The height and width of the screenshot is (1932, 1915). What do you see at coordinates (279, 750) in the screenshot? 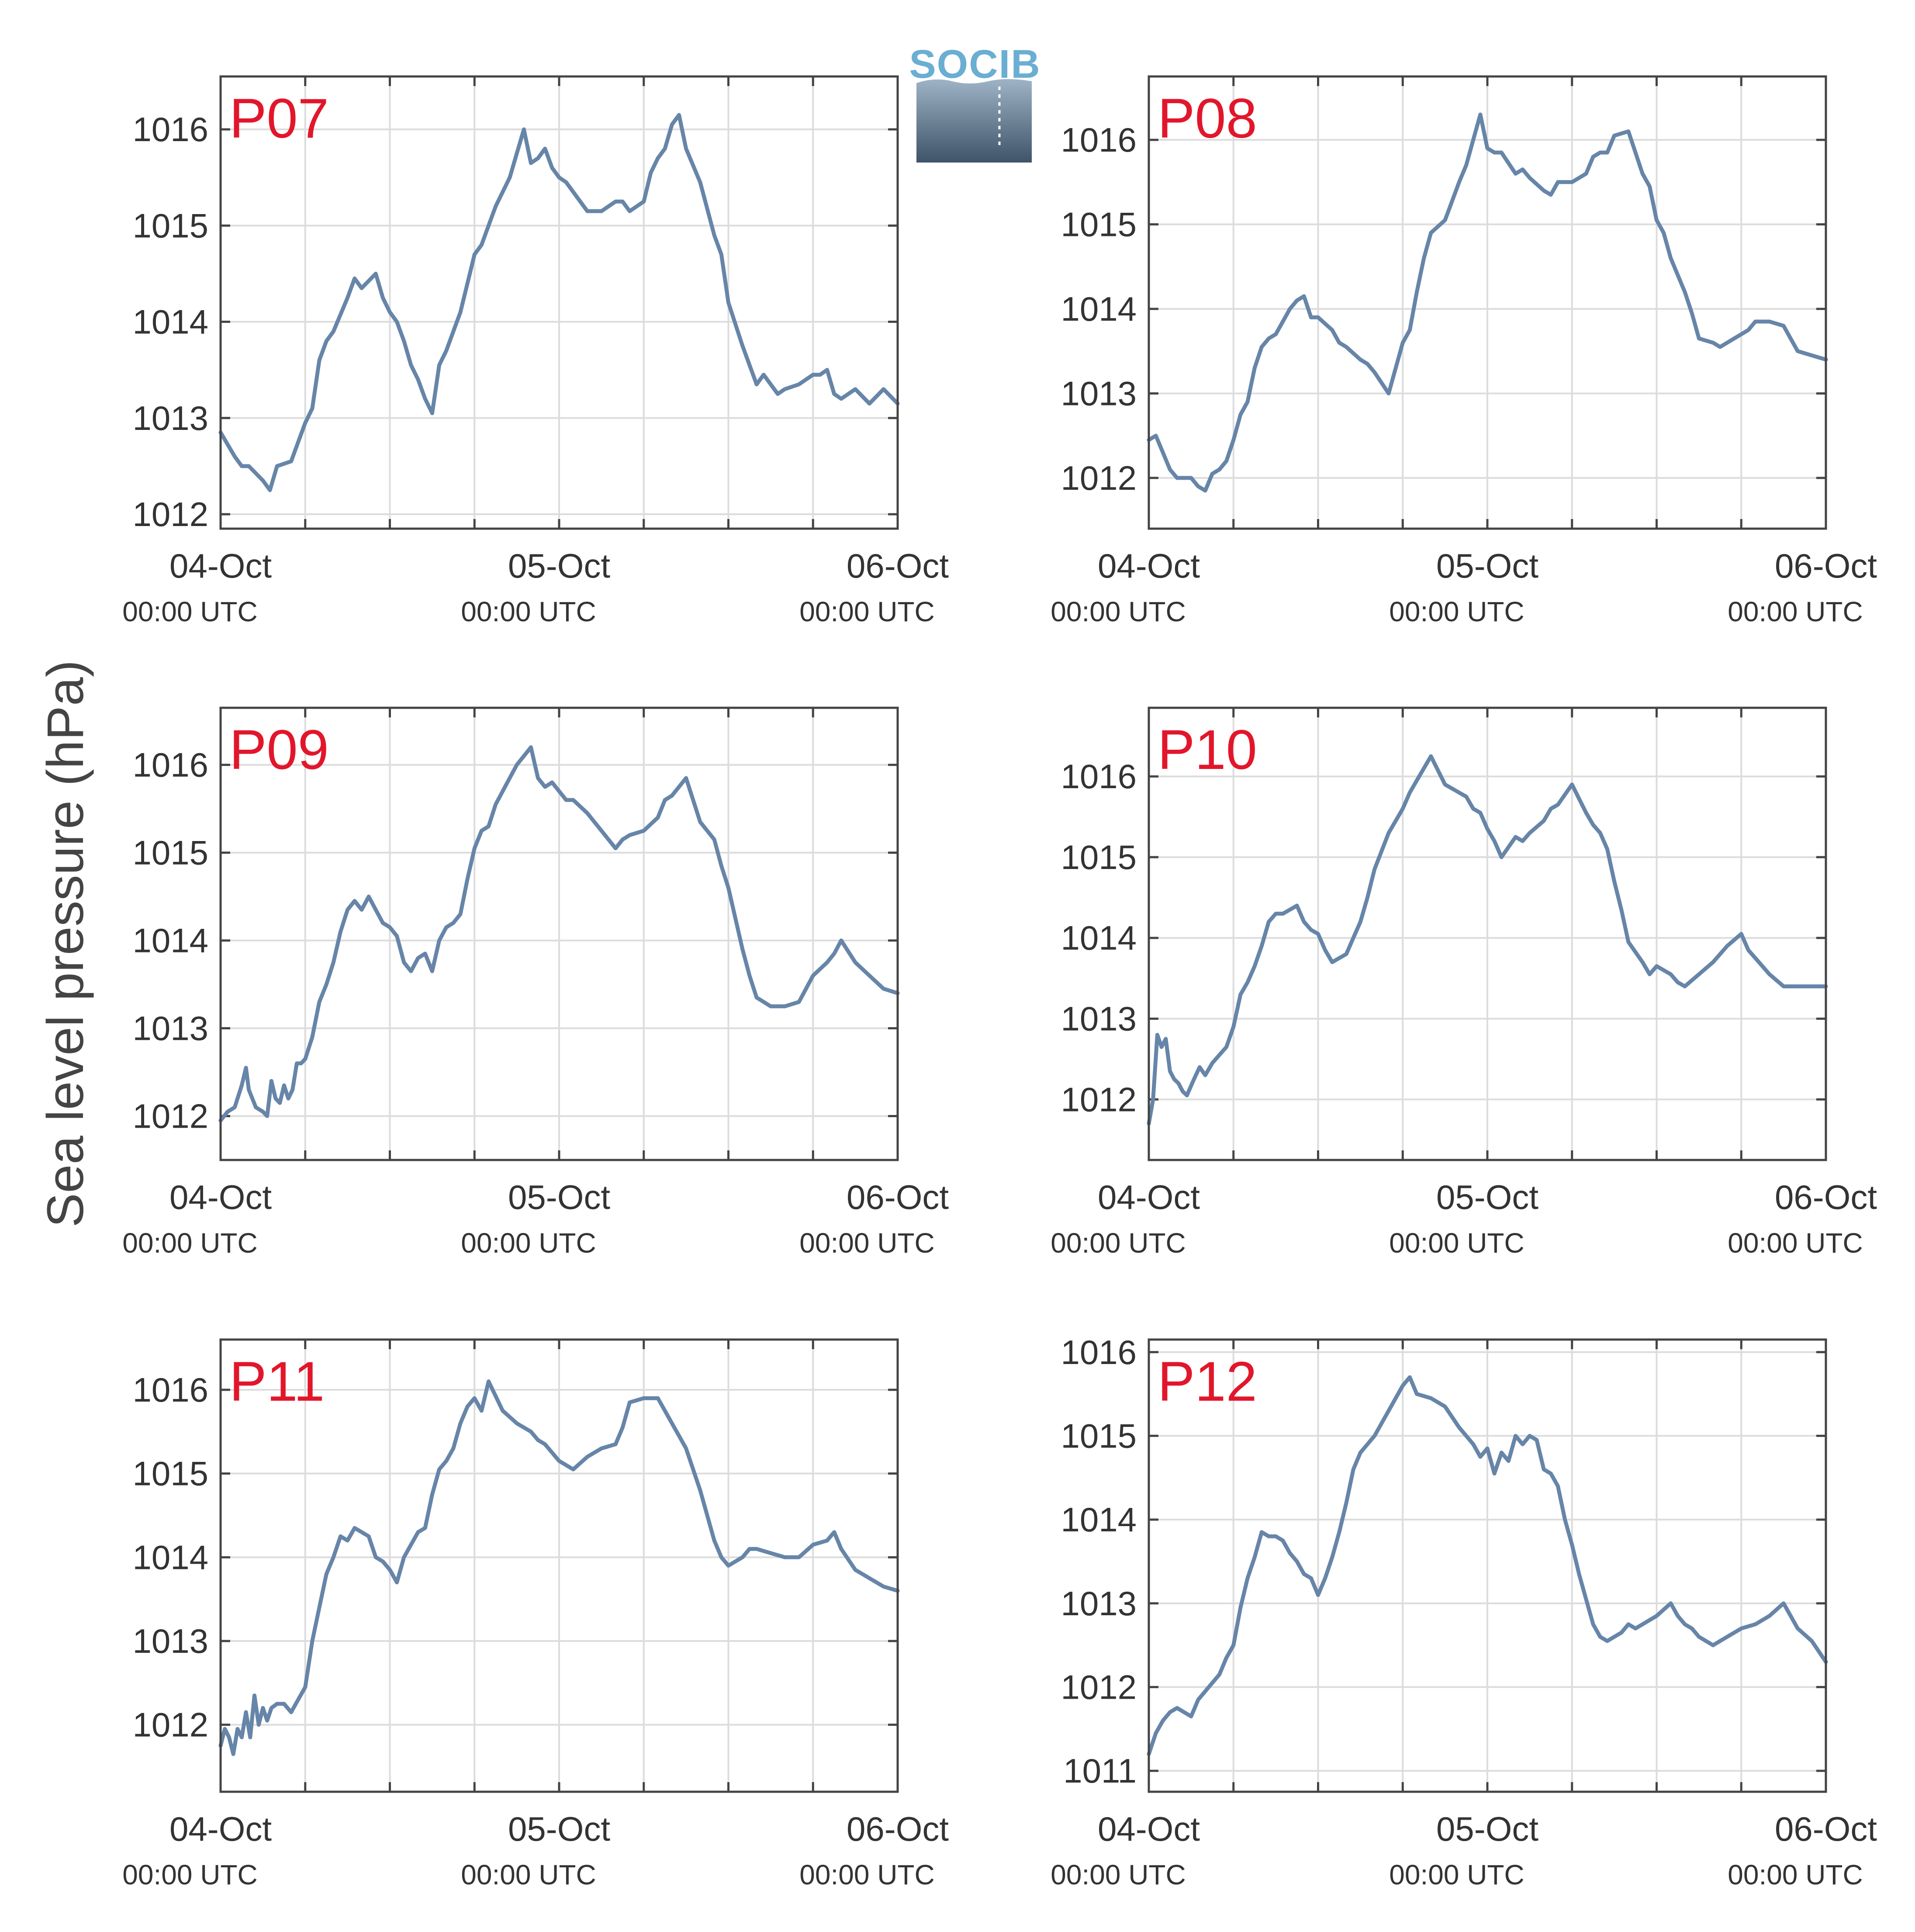
I see `panel-label: P09` at bounding box center [279, 750].